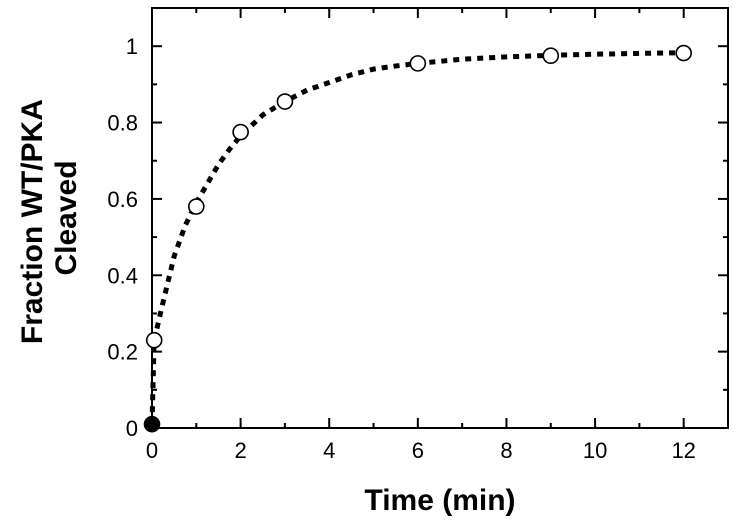 The height and width of the screenshot is (524, 736). Describe the element at coordinates (122, 275) in the screenshot. I see `y-tick-label: 0.4` at that location.